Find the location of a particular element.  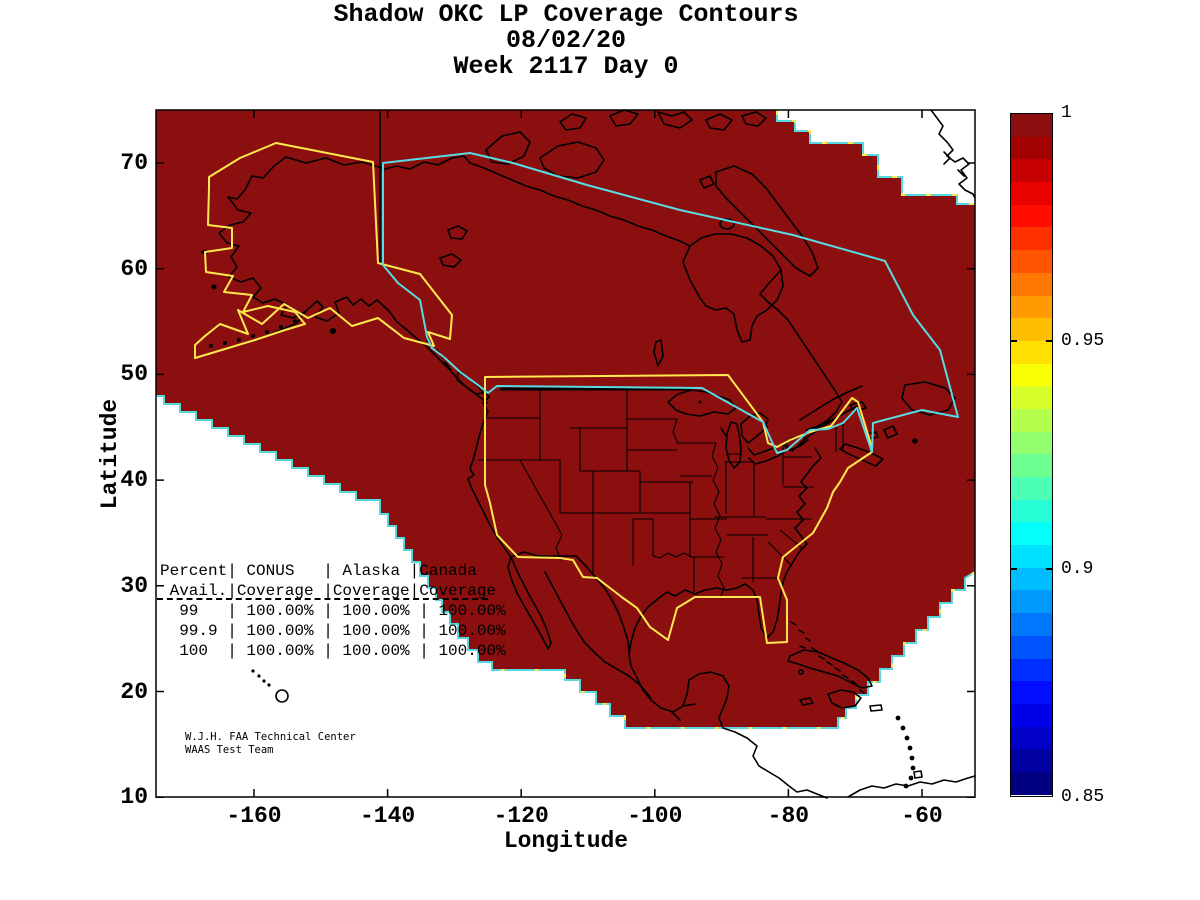

y-axis-title: Latitude is located at coordinates (110, 454).